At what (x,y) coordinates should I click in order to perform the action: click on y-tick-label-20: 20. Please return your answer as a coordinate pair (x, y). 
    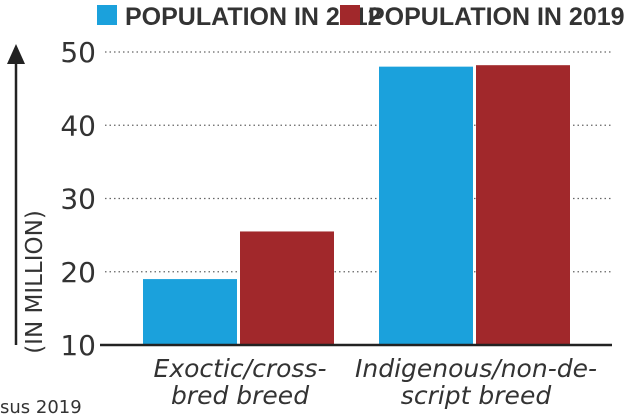
    Looking at the image, I should click on (78, 272).